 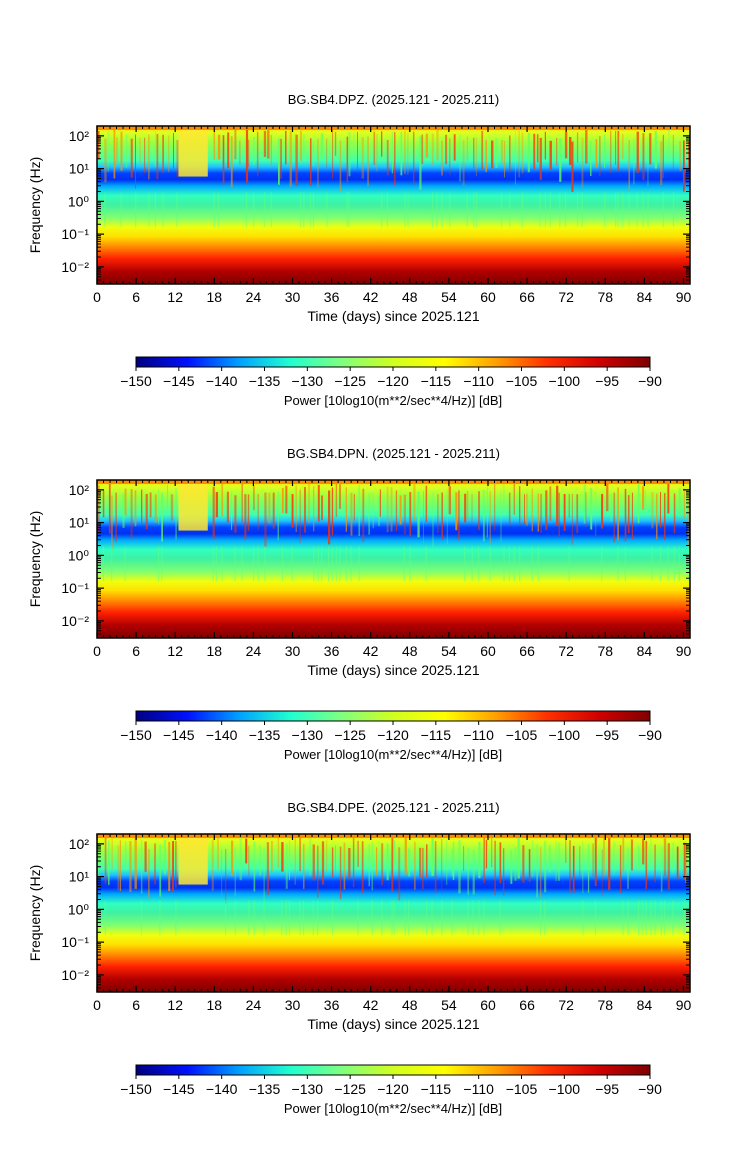 What do you see at coordinates (35, 559) in the screenshot?
I see `y-axis-label: Frequency (Hz)` at bounding box center [35, 559].